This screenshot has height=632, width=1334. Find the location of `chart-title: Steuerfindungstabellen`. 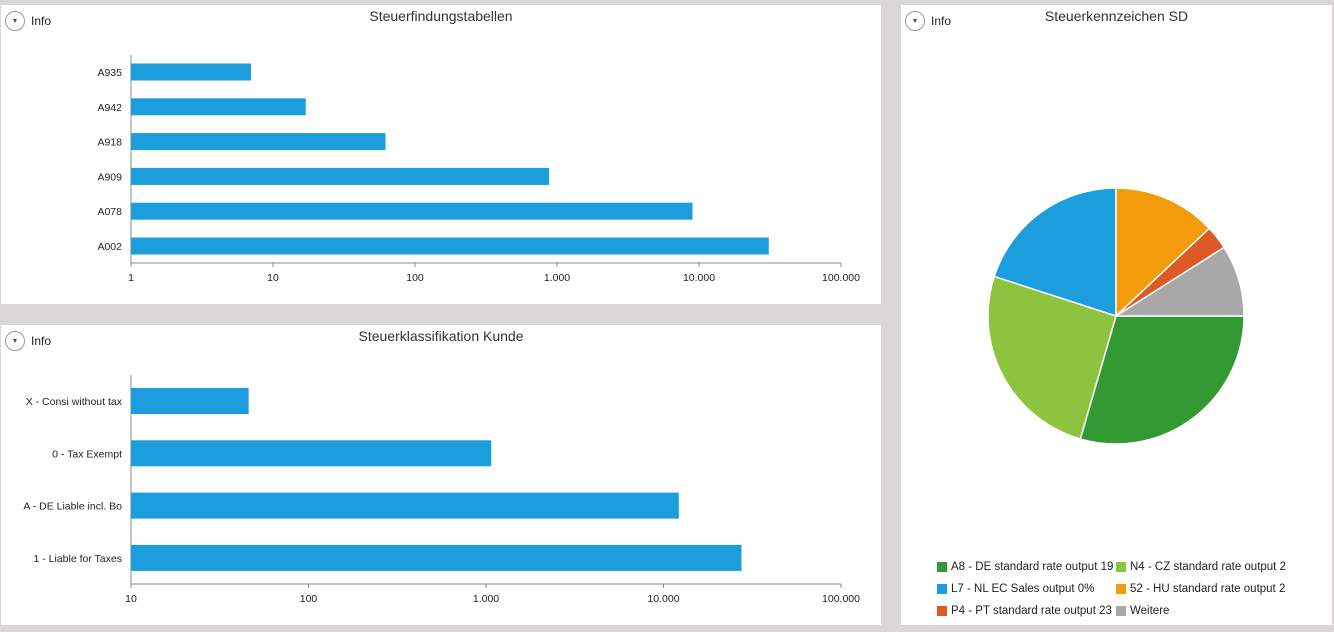

chart-title: Steuerfindungstabellen is located at coordinates (441, 16).